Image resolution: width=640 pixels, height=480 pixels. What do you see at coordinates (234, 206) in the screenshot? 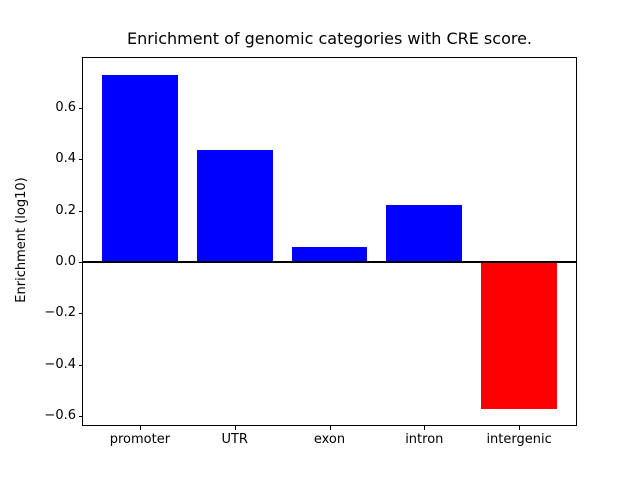
I see `bar-UTR` at bounding box center [234, 206].